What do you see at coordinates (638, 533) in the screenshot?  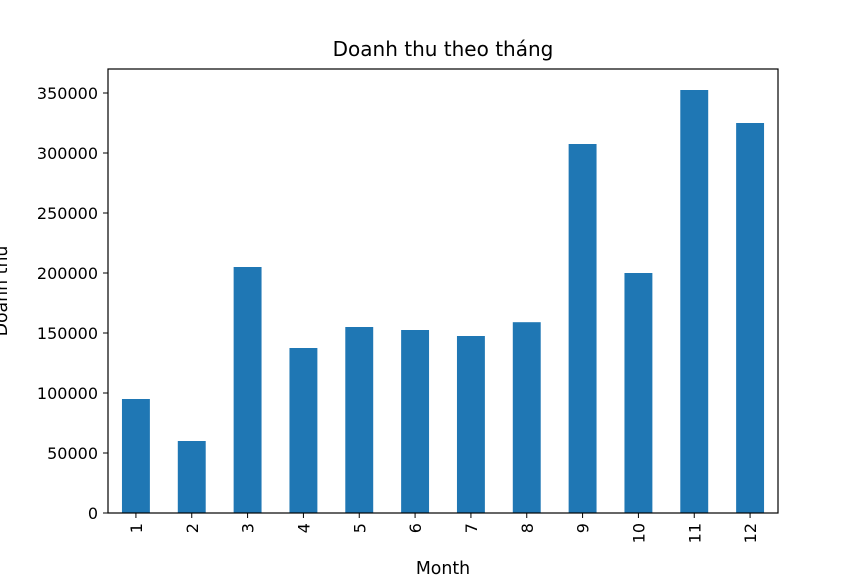 I see `x-tick-label: 10` at bounding box center [638, 533].